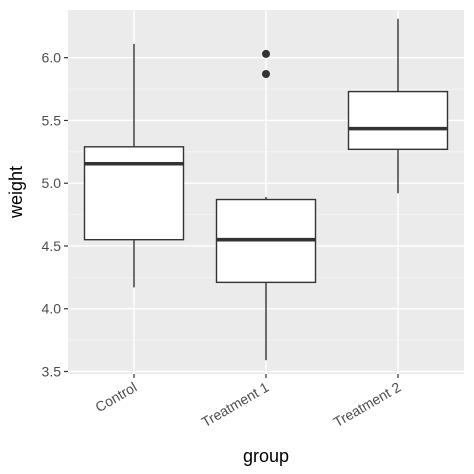 This screenshot has height=474, width=474. I want to click on y-tick-label: 5.0, so click(52, 183).